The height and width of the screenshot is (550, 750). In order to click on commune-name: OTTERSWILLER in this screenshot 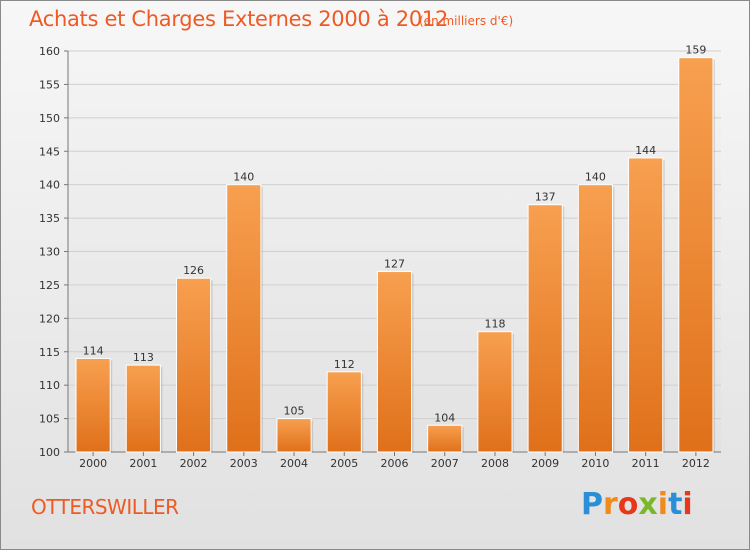, I will do `click(105, 507)`.